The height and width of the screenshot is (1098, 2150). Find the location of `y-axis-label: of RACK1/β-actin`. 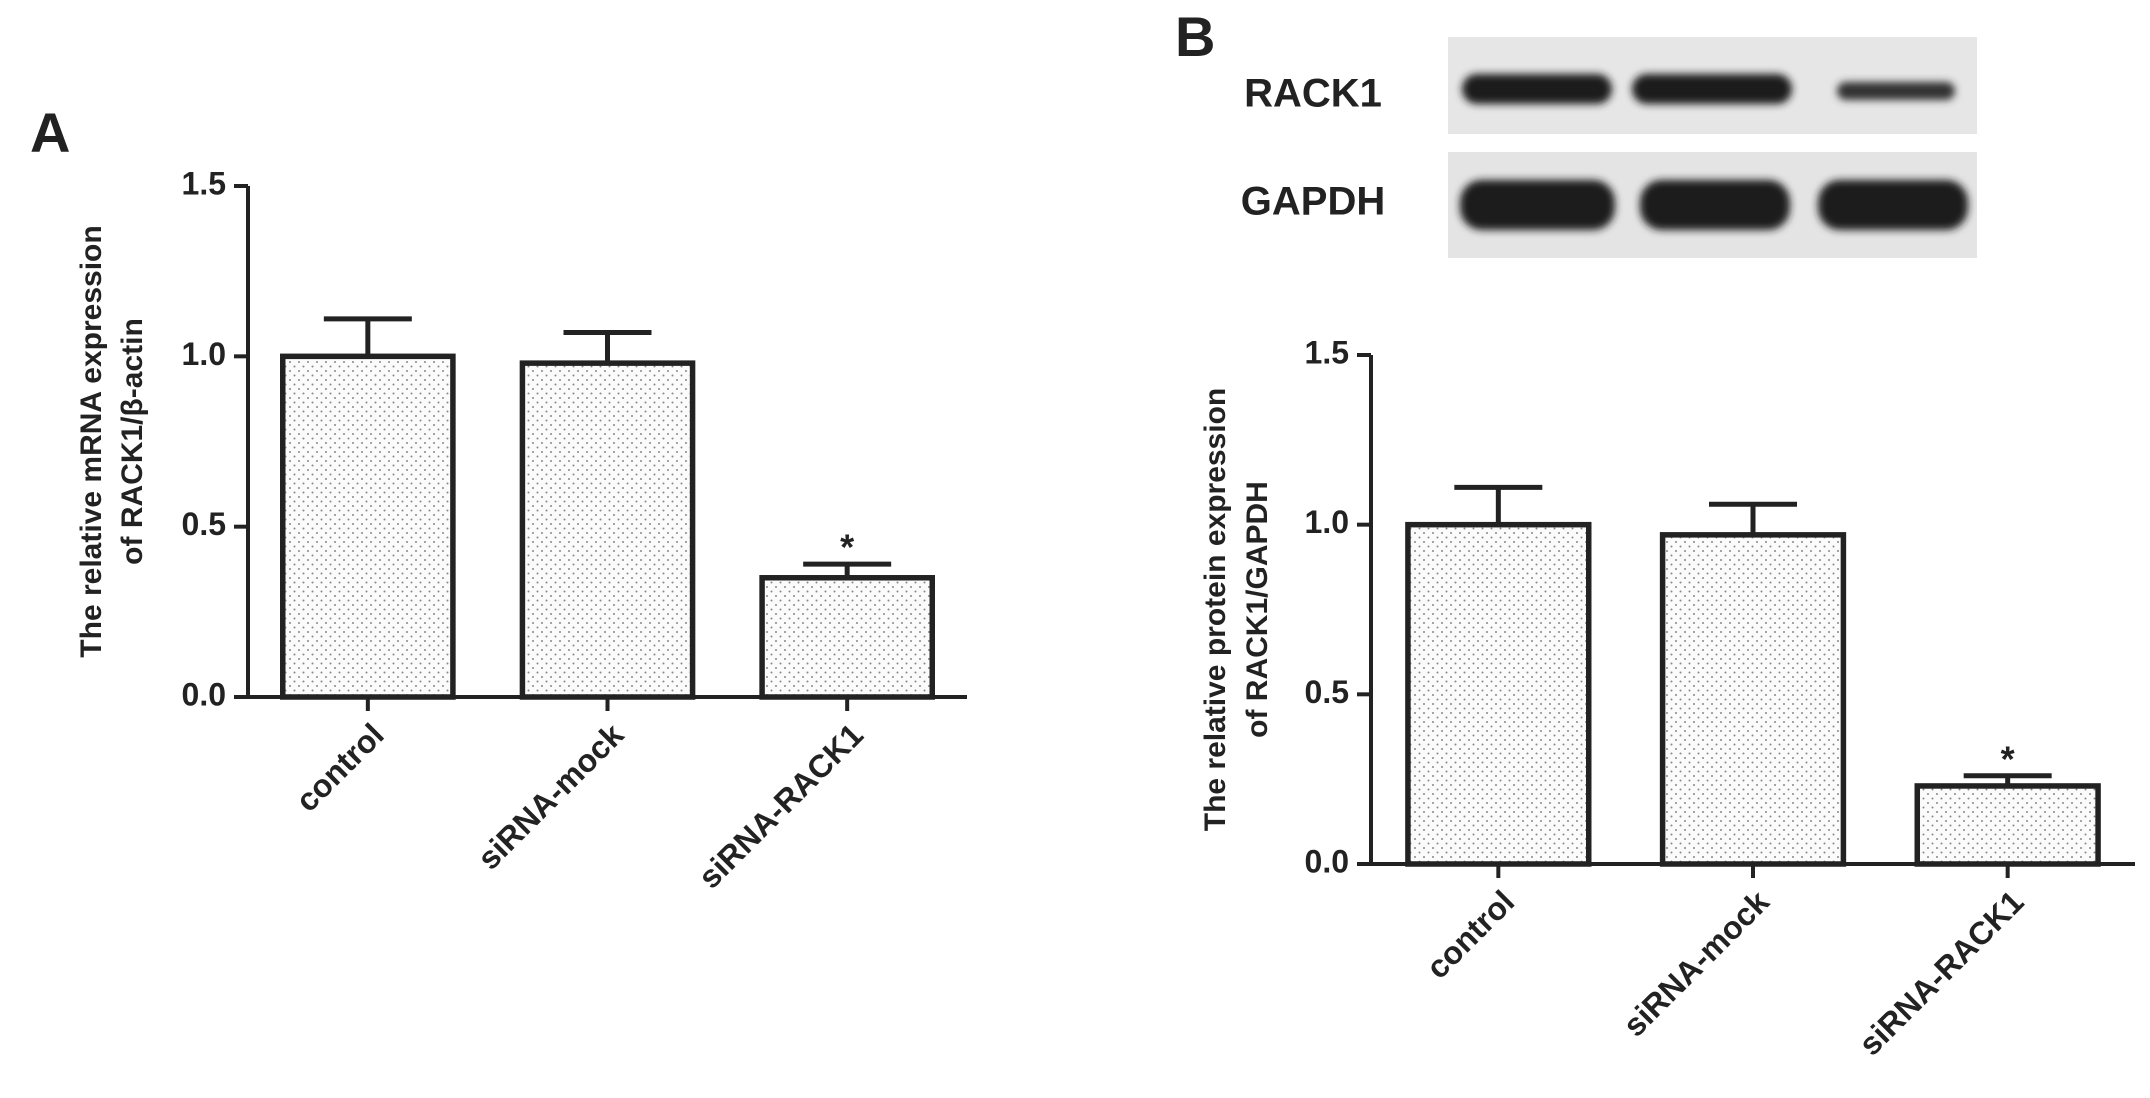

y-axis-label: of RACK1/β-actin is located at coordinates (132, 441).